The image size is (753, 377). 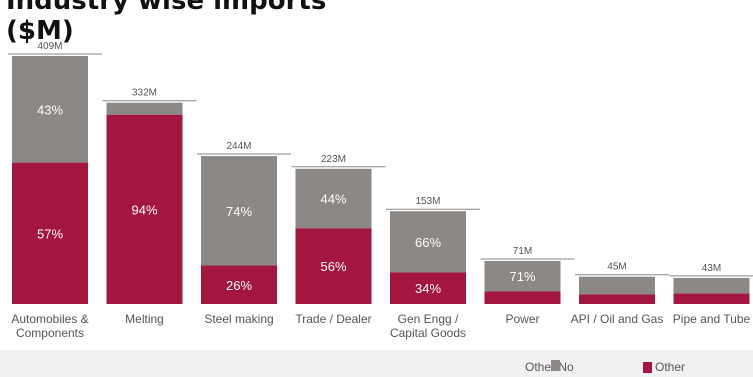 I want to click on segment-label-no: 71%, so click(x=522, y=276).